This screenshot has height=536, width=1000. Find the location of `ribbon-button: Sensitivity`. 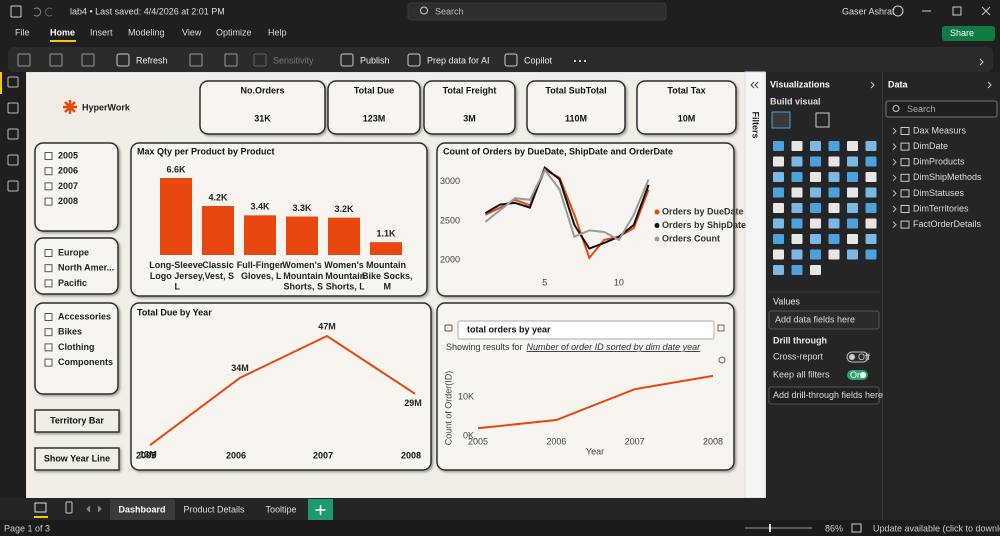

ribbon-button: Sensitivity is located at coordinates (293, 60).